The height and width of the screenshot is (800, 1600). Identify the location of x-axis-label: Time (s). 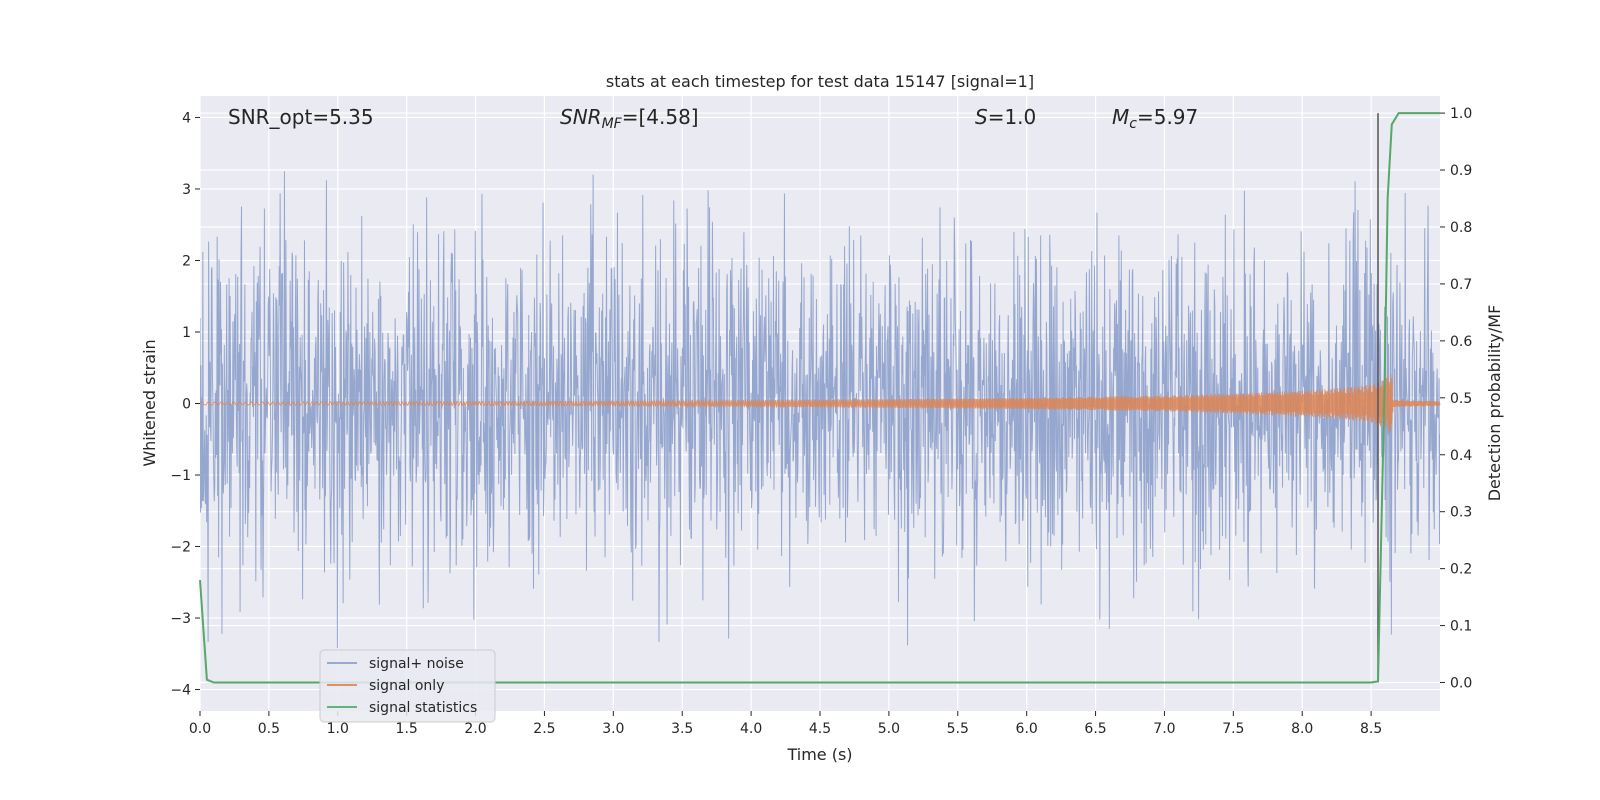
(819, 754).